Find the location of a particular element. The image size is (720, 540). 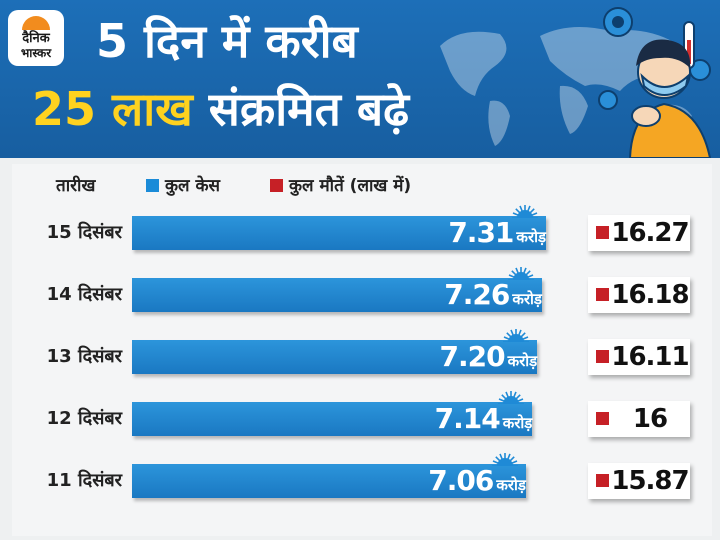

cases-value-label: 7.14 करोड़ is located at coordinates (462, 419).